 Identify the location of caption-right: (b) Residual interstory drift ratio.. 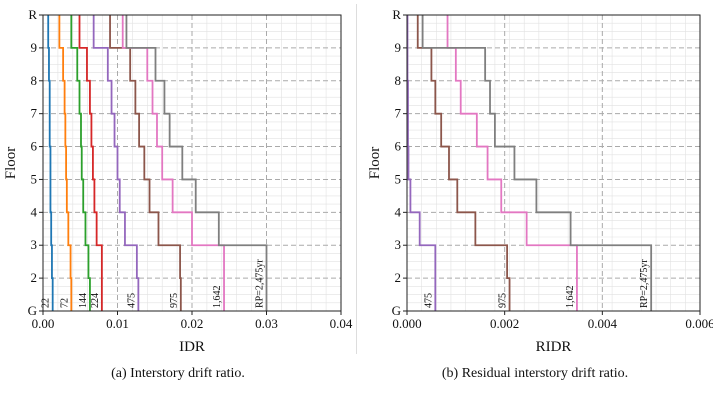
(535, 373).